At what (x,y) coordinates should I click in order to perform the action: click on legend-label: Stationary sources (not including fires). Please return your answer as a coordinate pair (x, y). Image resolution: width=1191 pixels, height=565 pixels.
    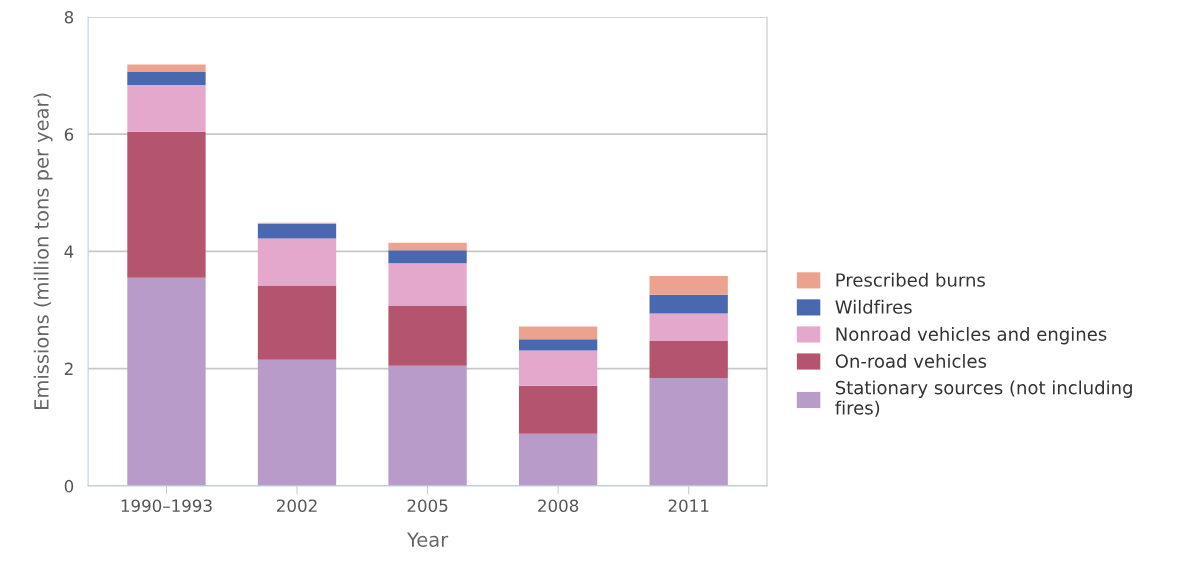
    Looking at the image, I should click on (983, 398).